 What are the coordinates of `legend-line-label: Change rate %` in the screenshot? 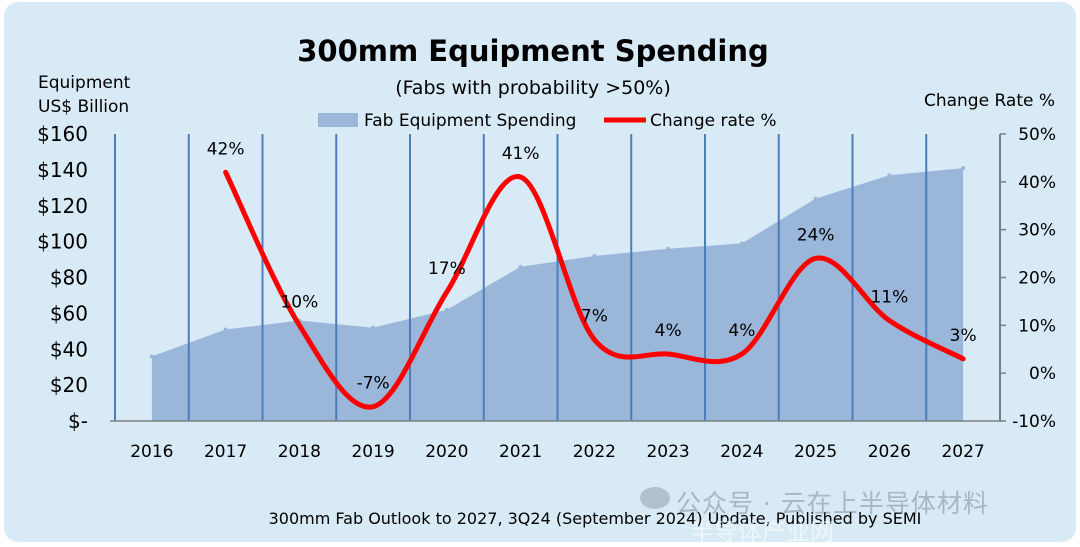 It's located at (713, 121).